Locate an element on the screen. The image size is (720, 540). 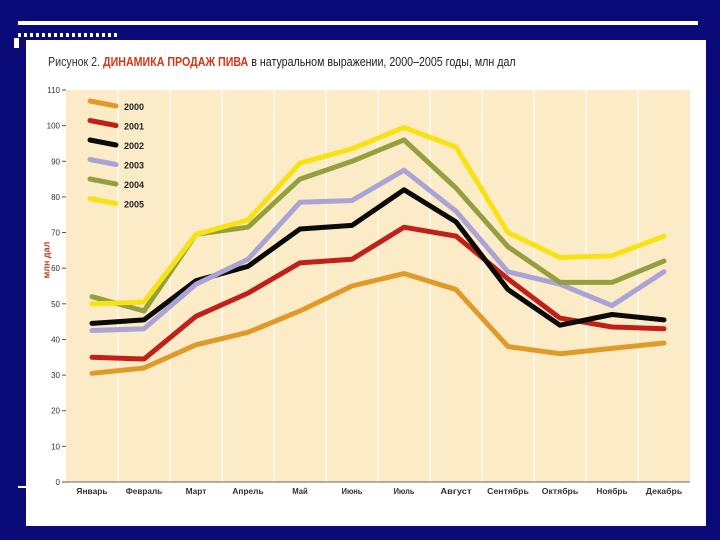
x-tick-label: Сентябрь is located at coordinates (508, 491).